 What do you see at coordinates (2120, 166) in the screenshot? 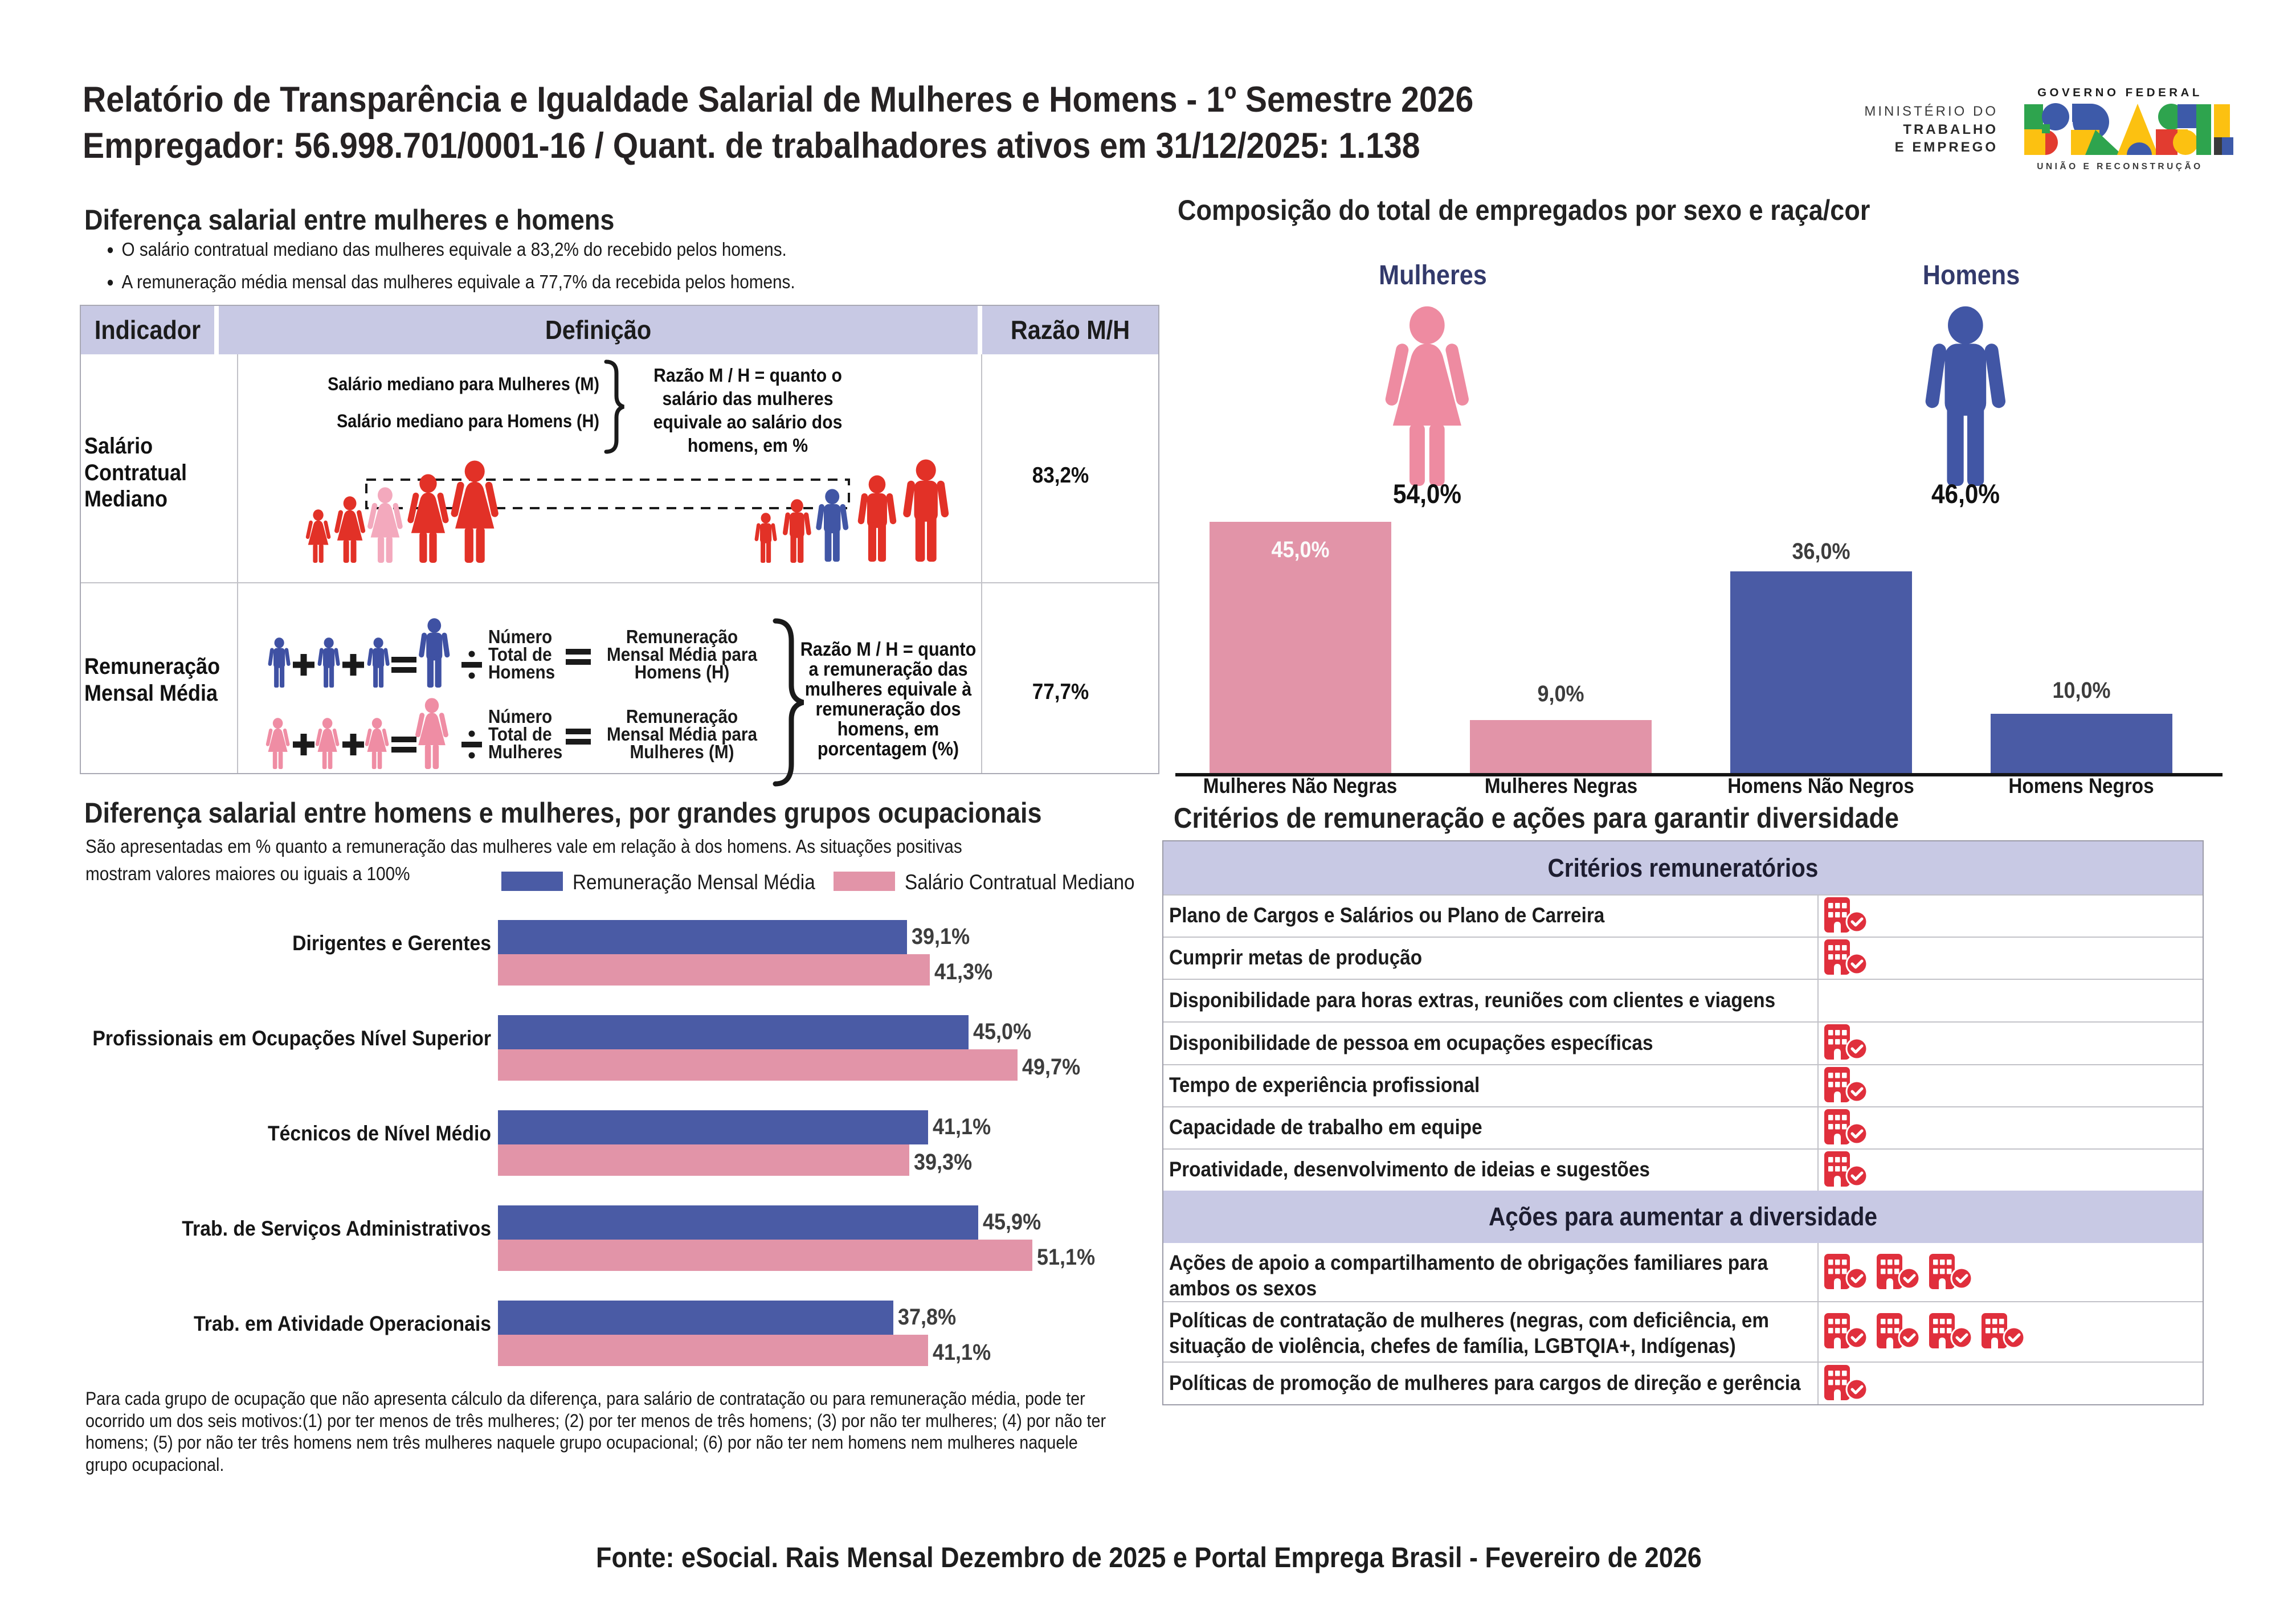
I see `svg-text: UNIÃO E RECONSTRUÇÃO` at bounding box center [2120, 166].